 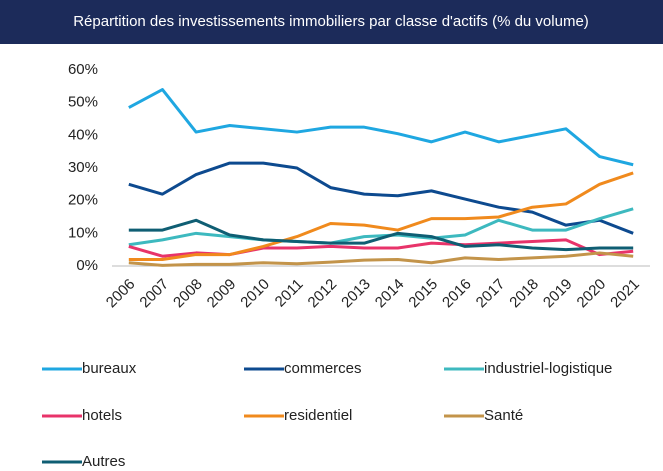 What do you see at coordinates (188, 294) in the screenshot?
I see `x-tick-label: 2008` at bounding box center [188, 294].